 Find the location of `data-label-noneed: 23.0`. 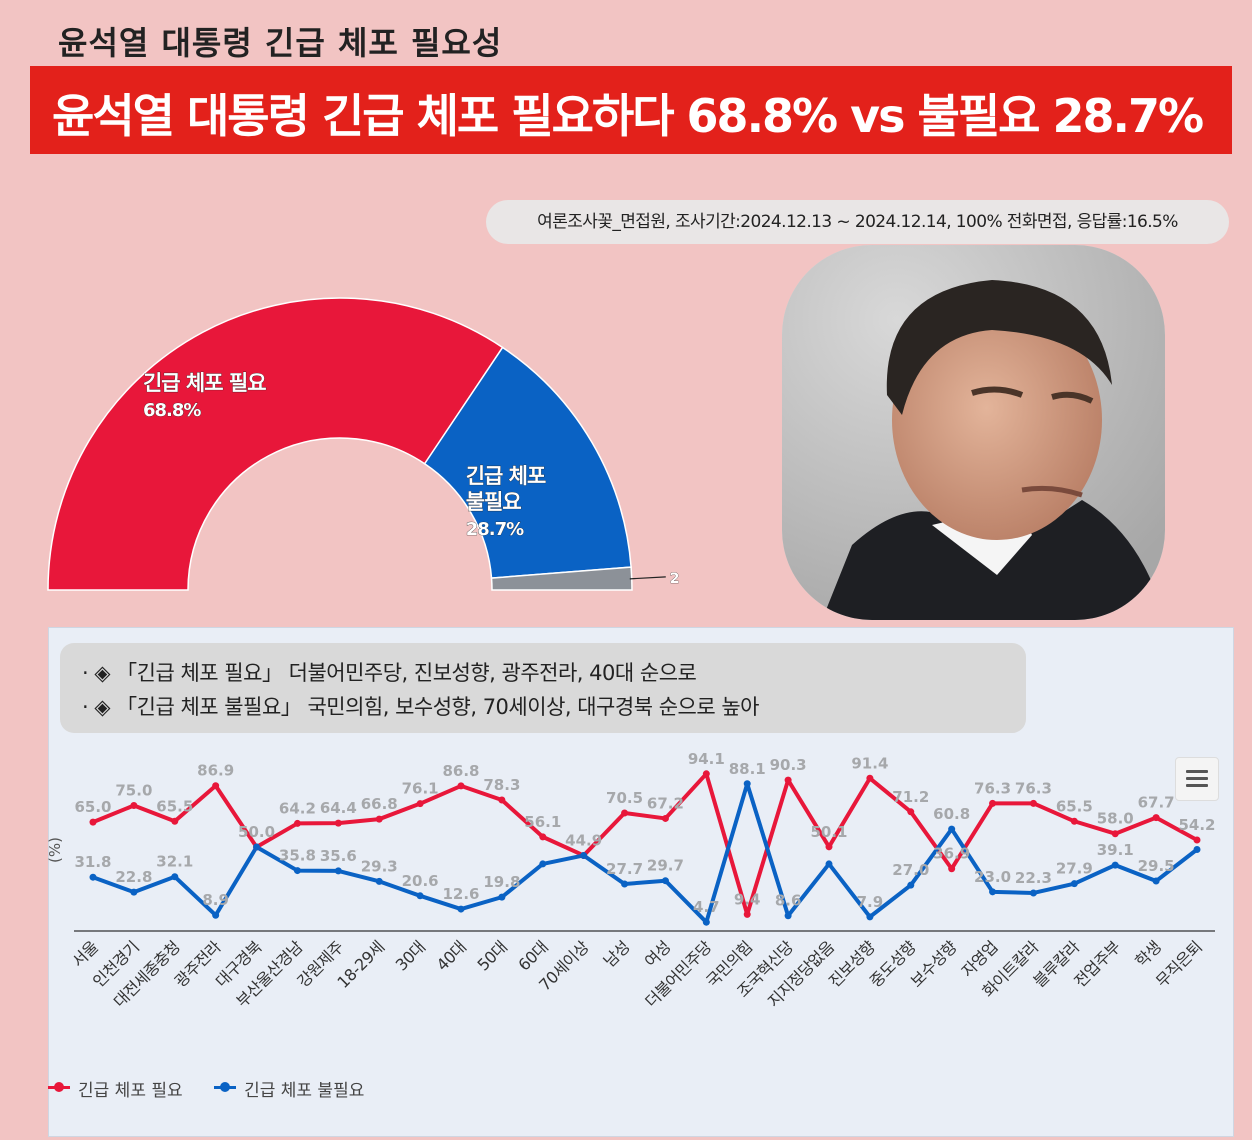

data-label-noneed: 23.0 is located at coordinates (992, 877).